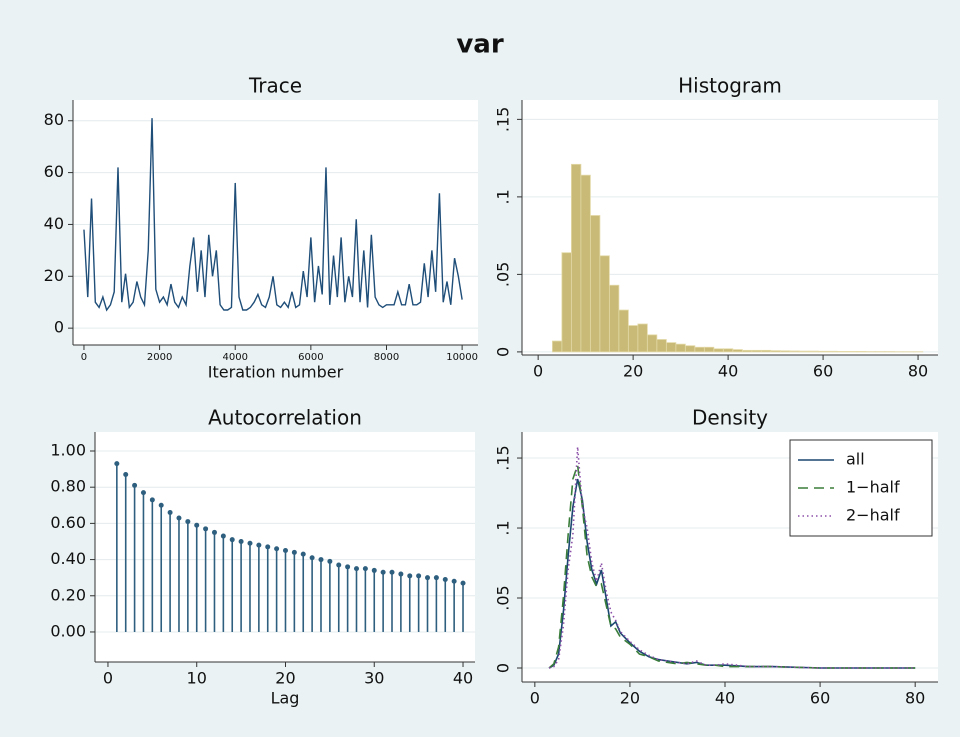  Describe the element at coordinates (275, 86) in the screenshot. I see `panel-title: Trace` at that location.